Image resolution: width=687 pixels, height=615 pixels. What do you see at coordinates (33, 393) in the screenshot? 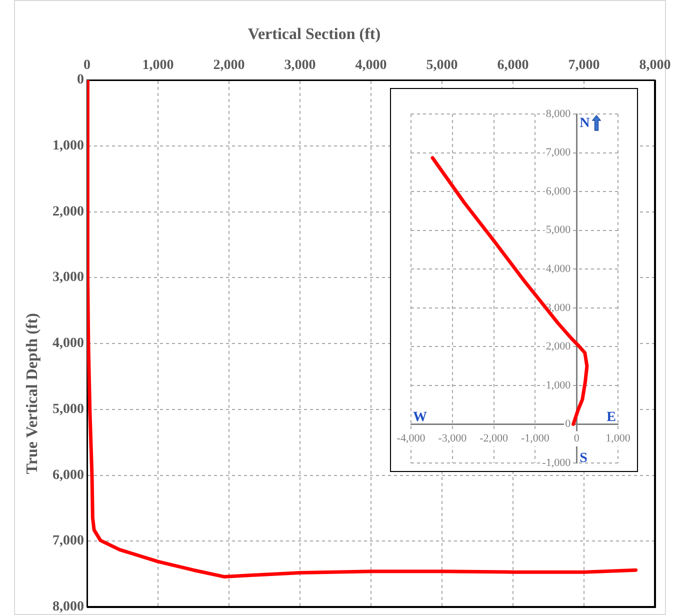
I see `y-axis-title: True Vertical Depth (ft)` at bounding box center [33, 393].